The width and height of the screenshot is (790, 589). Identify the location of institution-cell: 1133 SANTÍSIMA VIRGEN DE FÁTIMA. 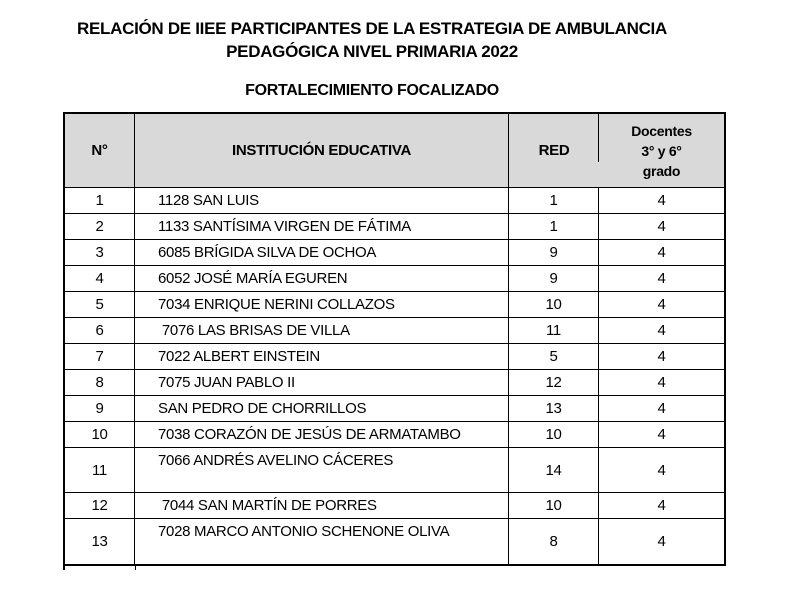
(322, 227).